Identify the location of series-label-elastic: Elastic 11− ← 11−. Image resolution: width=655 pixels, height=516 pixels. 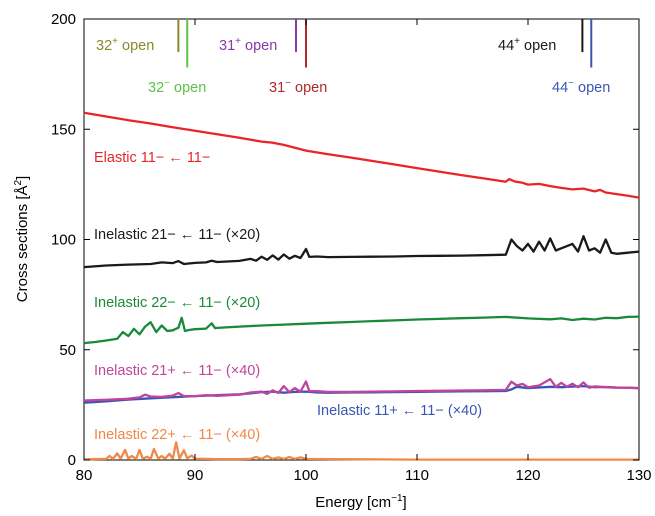
(152, 158).